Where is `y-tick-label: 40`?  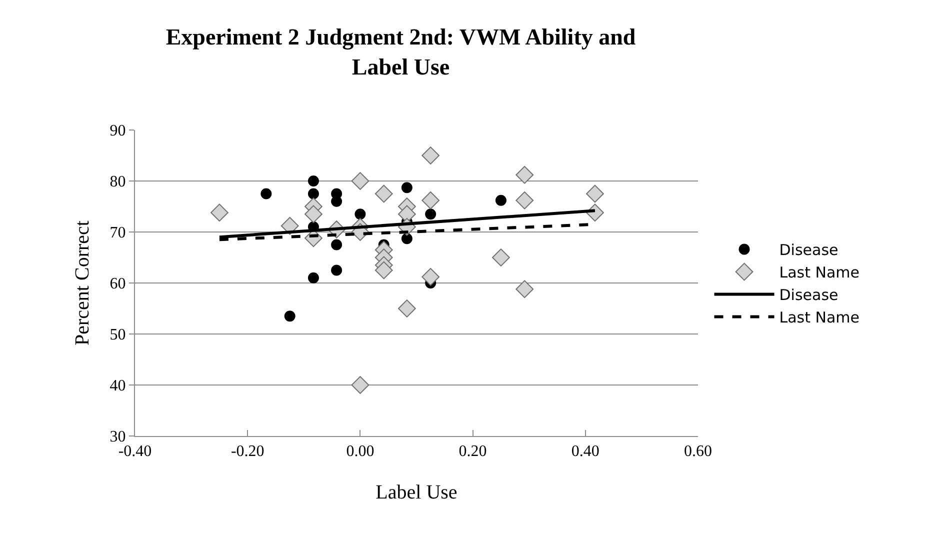
y-tick-label: 40 is located at coordinates (118, 386).